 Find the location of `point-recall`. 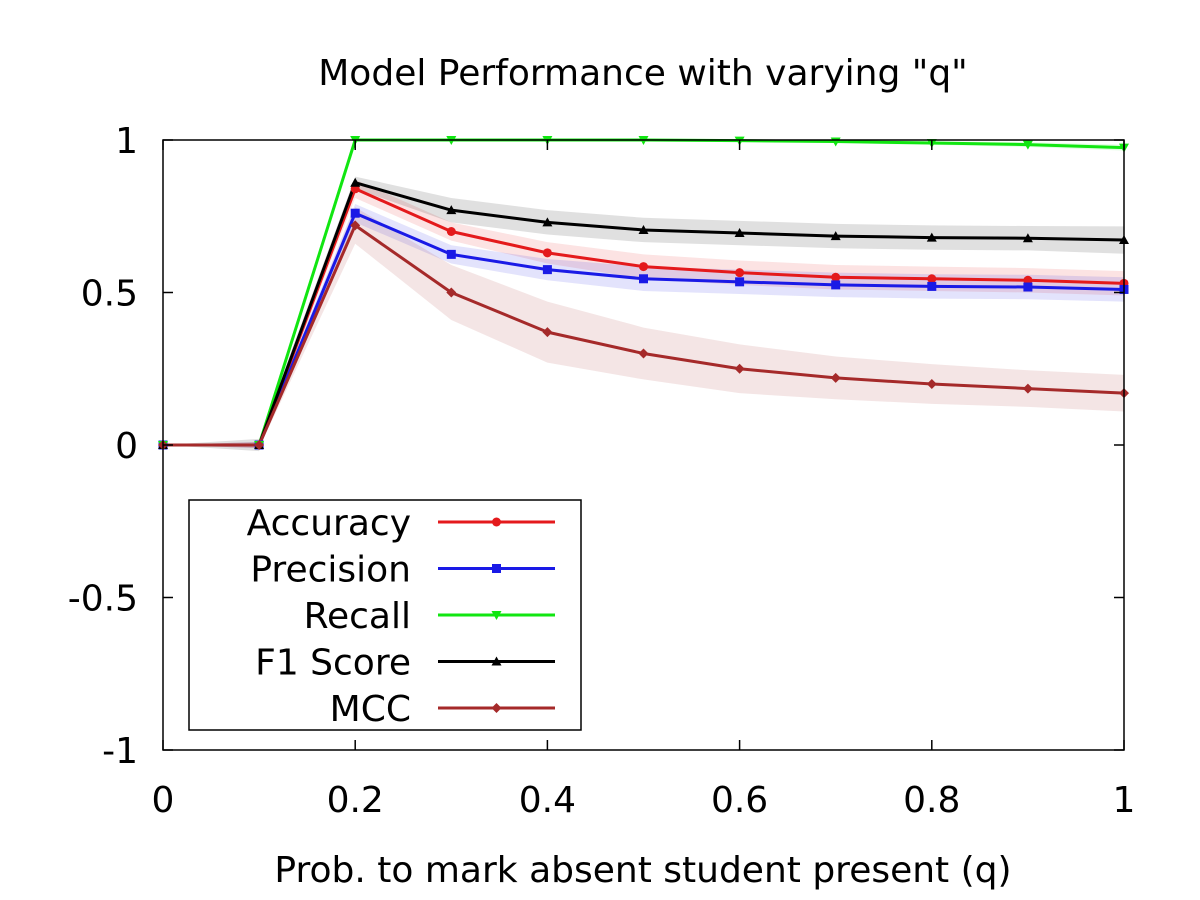

point-recall is located at coordinates (1027, 145).